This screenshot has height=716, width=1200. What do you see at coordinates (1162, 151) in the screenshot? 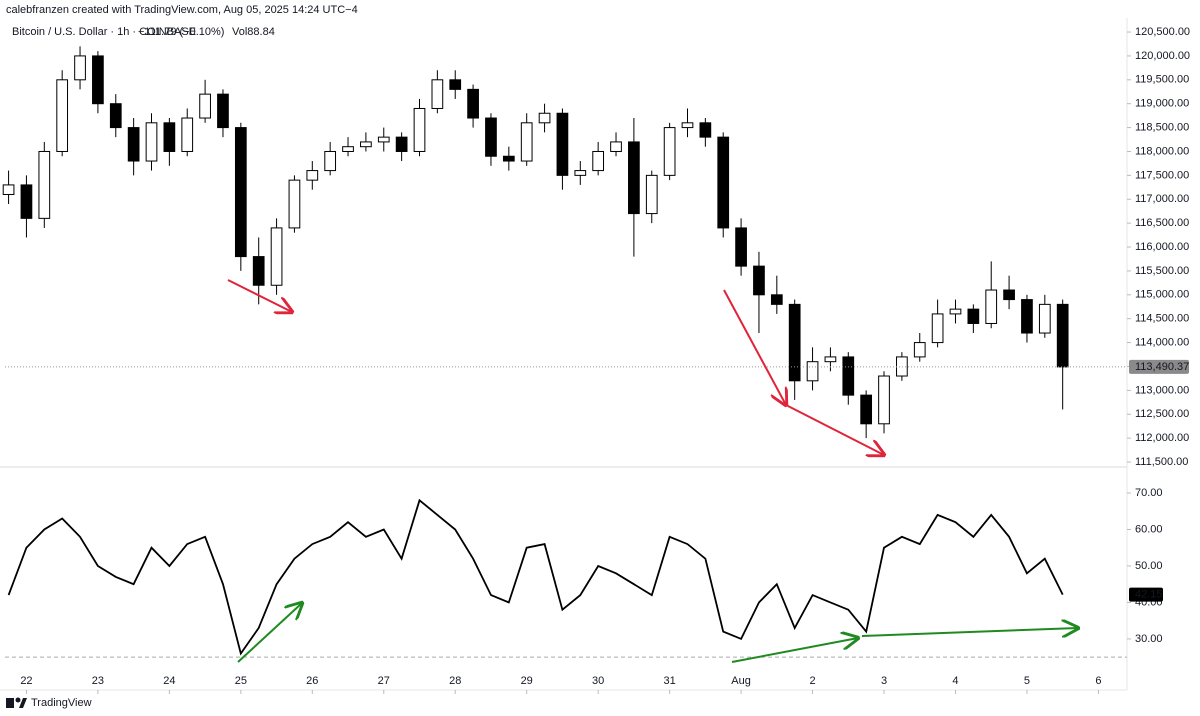
I see `y-tick-label: 118,000.00` at bounding box center [1162, 151].